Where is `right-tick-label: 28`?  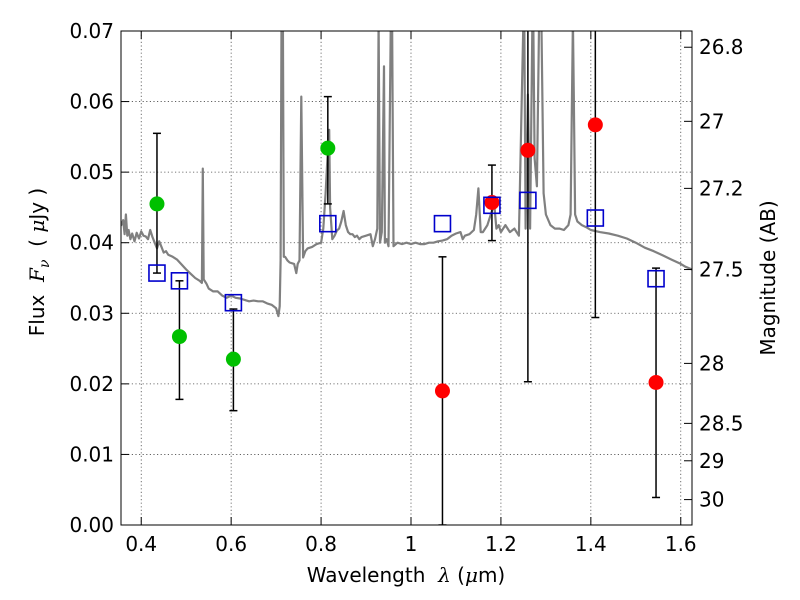 right-tick-label: 28 is located at coordinates (711, 363).